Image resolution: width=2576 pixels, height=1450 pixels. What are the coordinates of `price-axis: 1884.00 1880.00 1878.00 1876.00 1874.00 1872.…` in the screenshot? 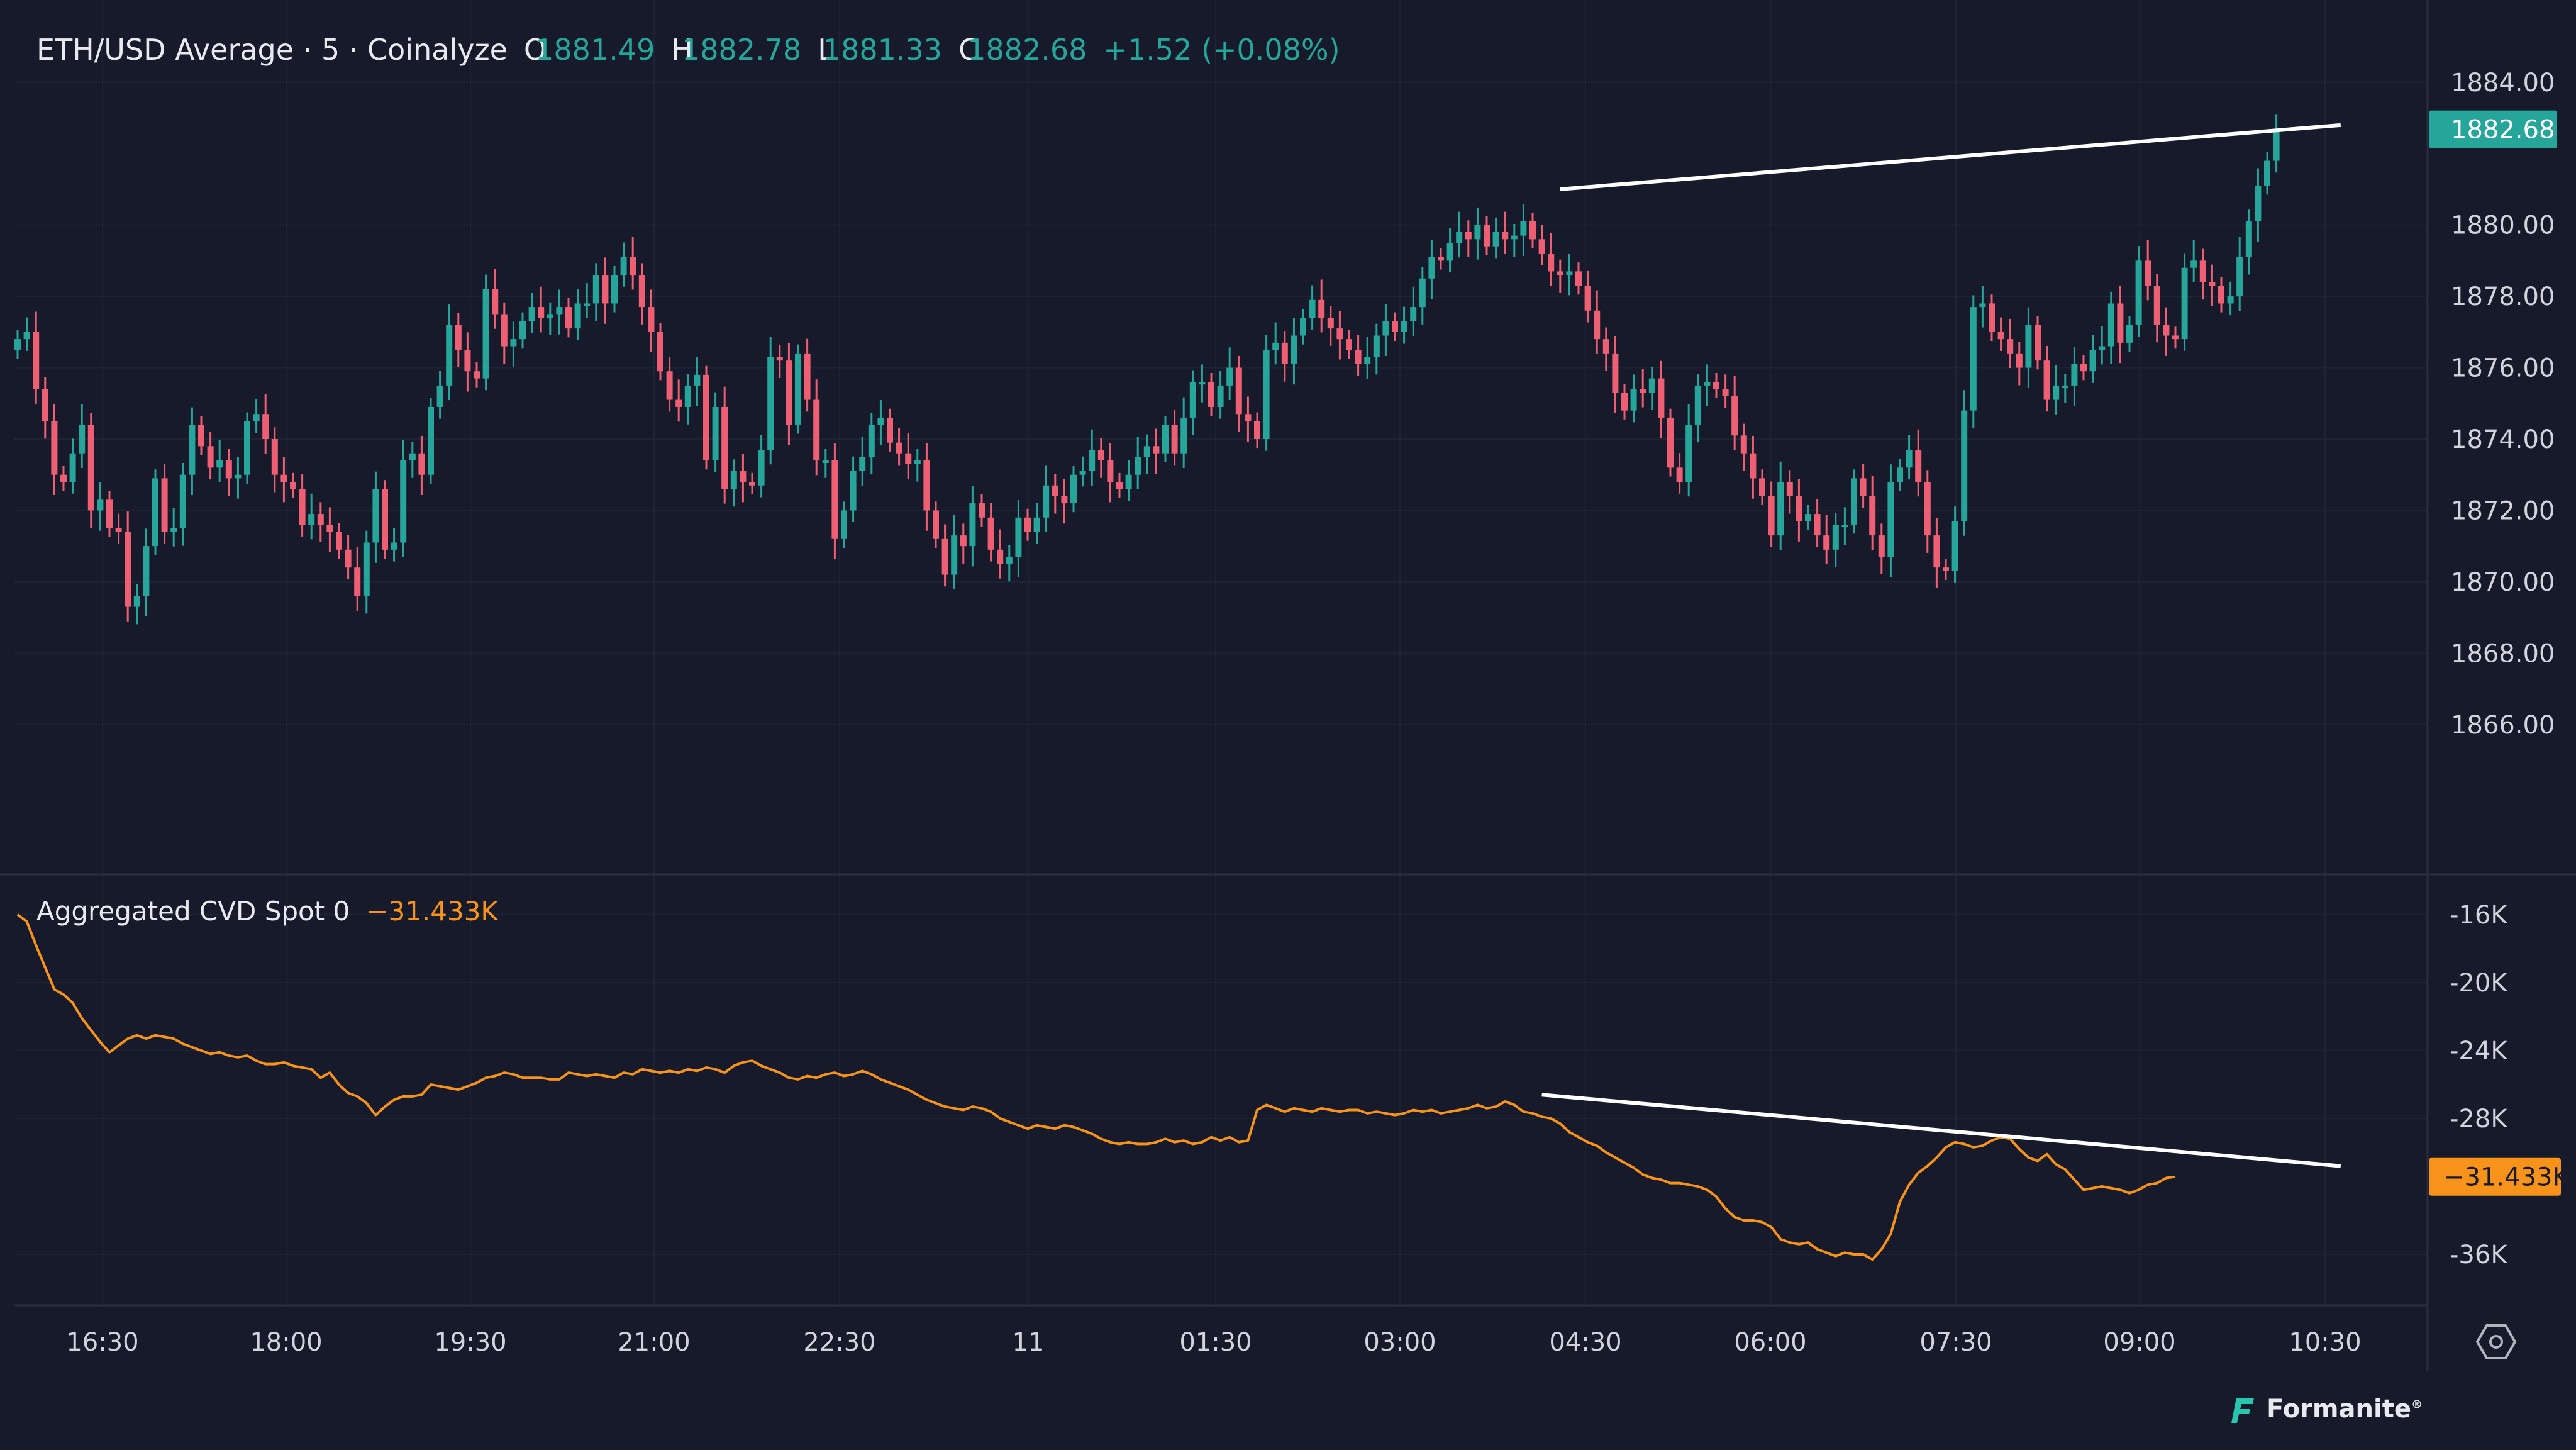 It's located at (2493, 404).